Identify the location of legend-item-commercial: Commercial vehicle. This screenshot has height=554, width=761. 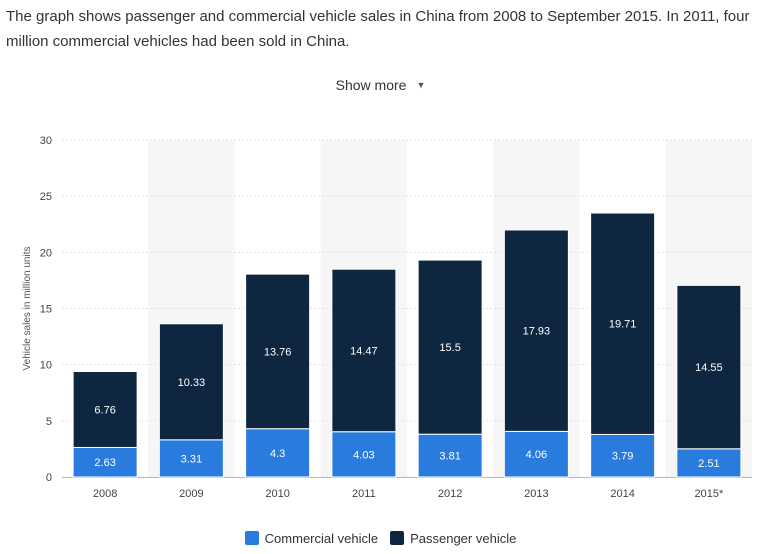
(311, 538).